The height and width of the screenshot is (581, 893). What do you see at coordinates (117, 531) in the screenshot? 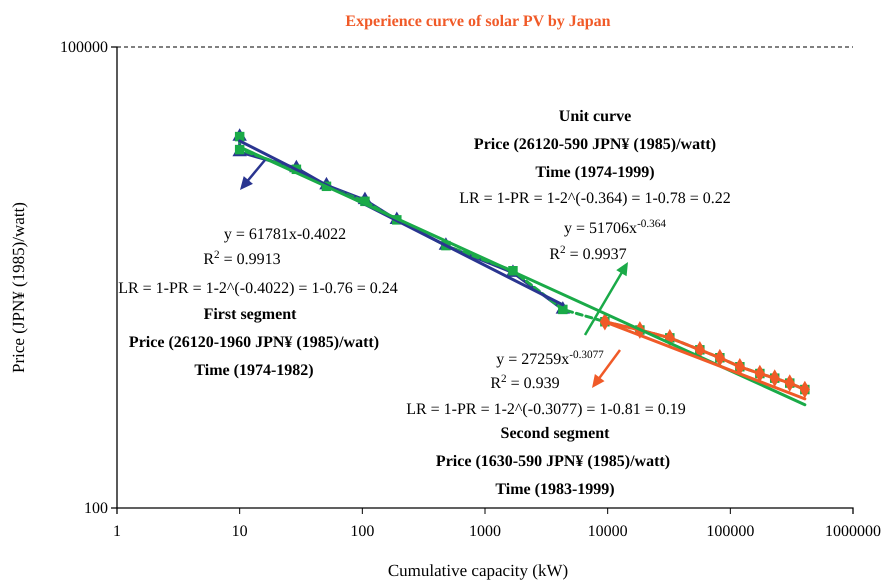
I see `x-tick-label: 1` at bounding box center [117, 531].